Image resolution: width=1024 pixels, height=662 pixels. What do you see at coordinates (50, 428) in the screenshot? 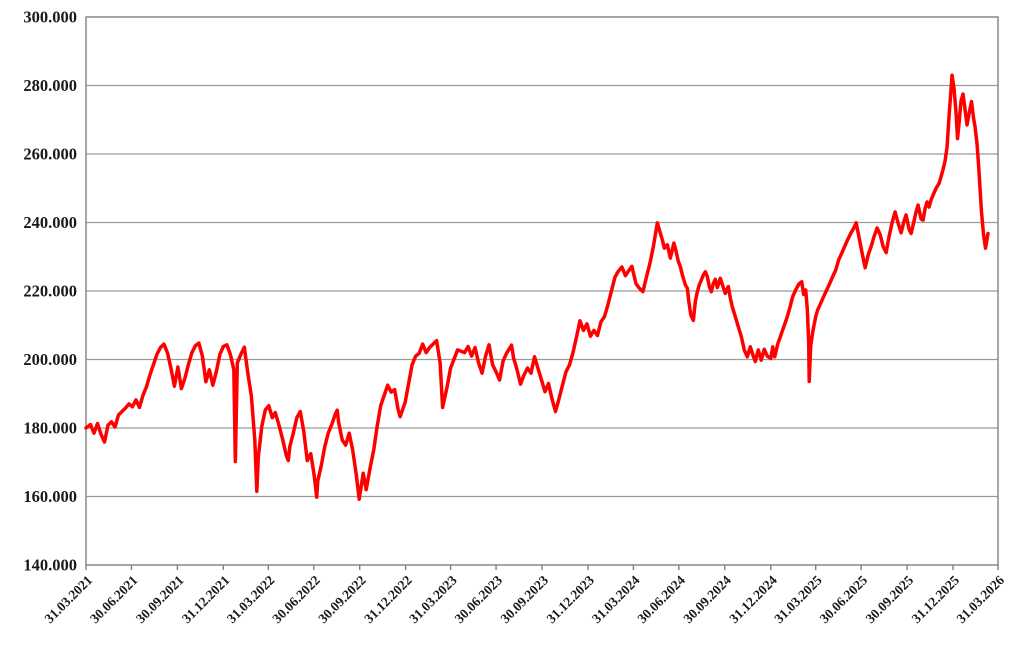
I see `y-tick-label: 180.000` at bounding box center [50, 428].